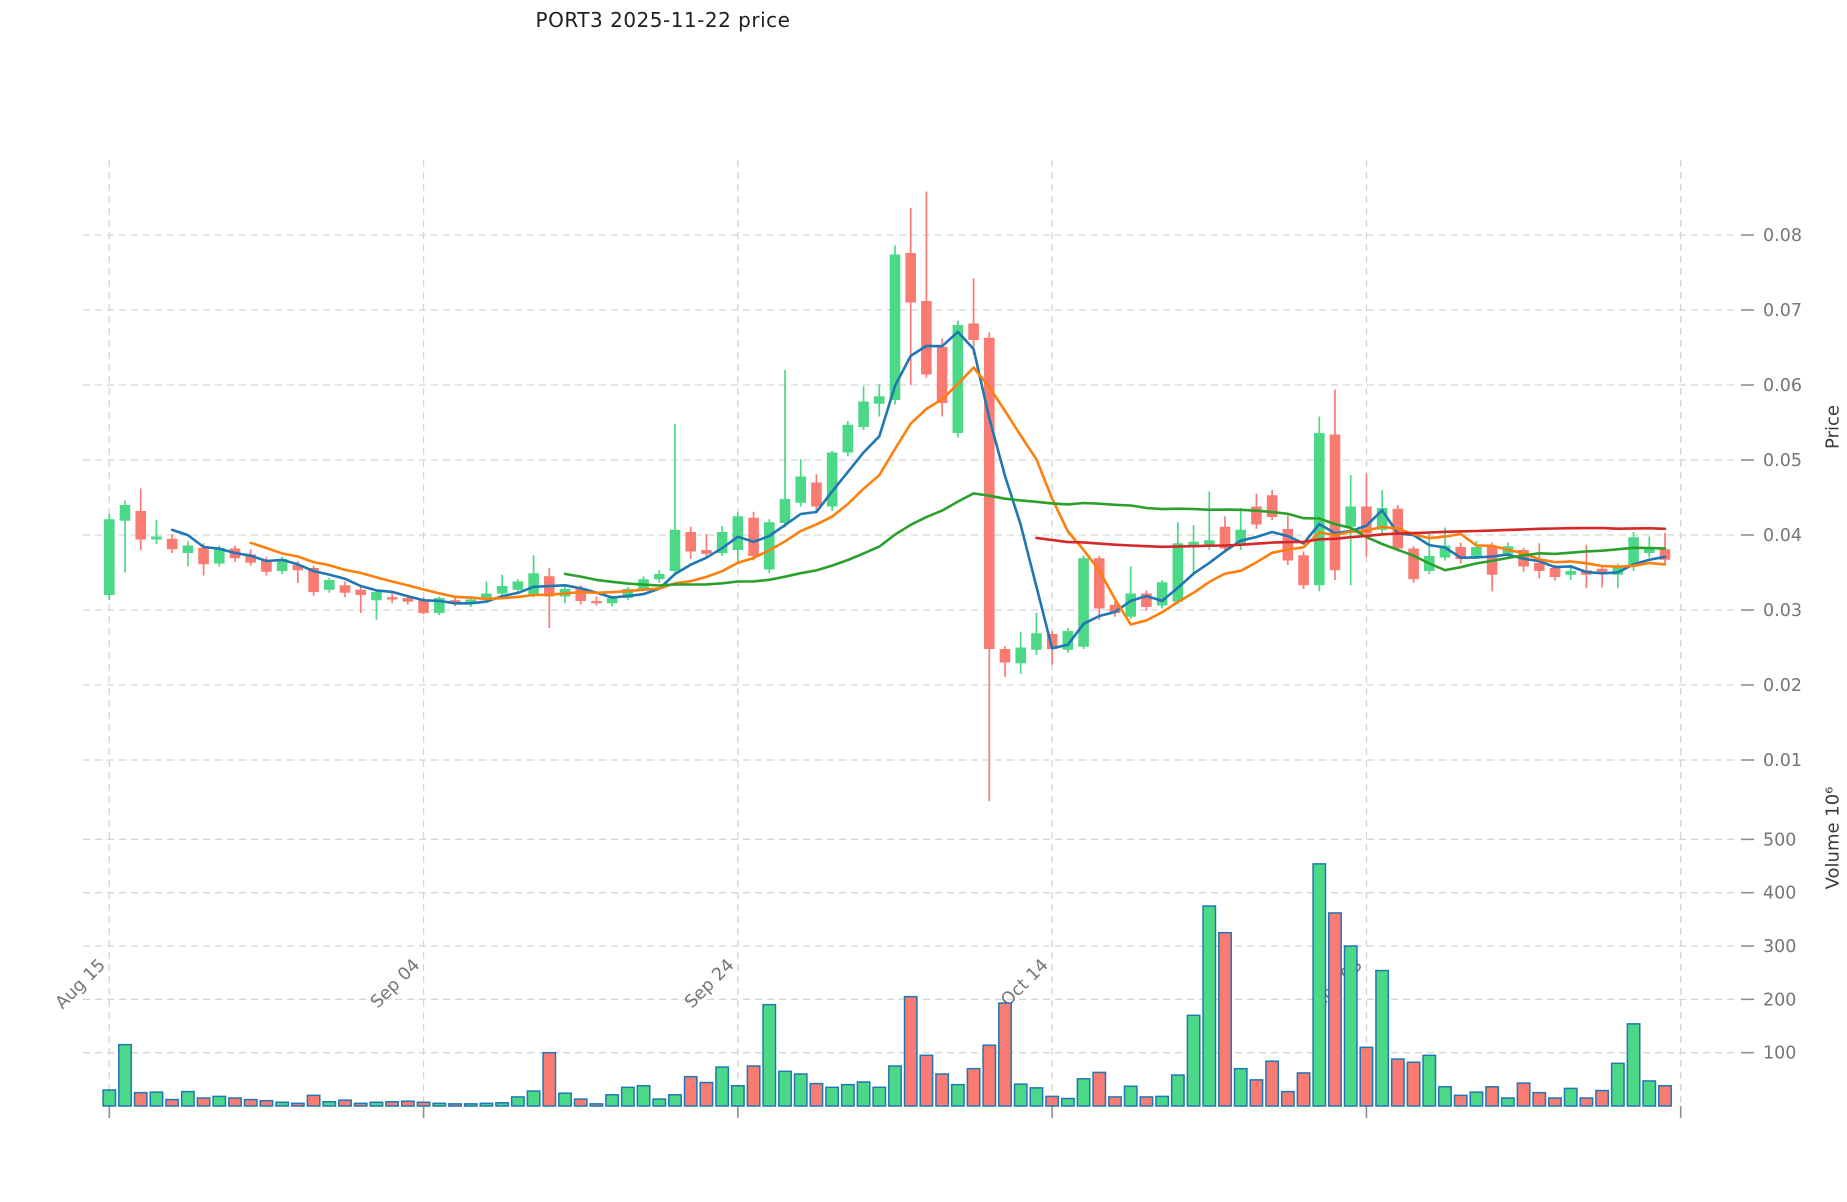 The width and height of the screenshot is (1847, 1202). What do you see at coordinates (1833, 838) in the screenshot?
I see `volume-axis-title: Volume 10⁶` at bounding box center [1833, 838].